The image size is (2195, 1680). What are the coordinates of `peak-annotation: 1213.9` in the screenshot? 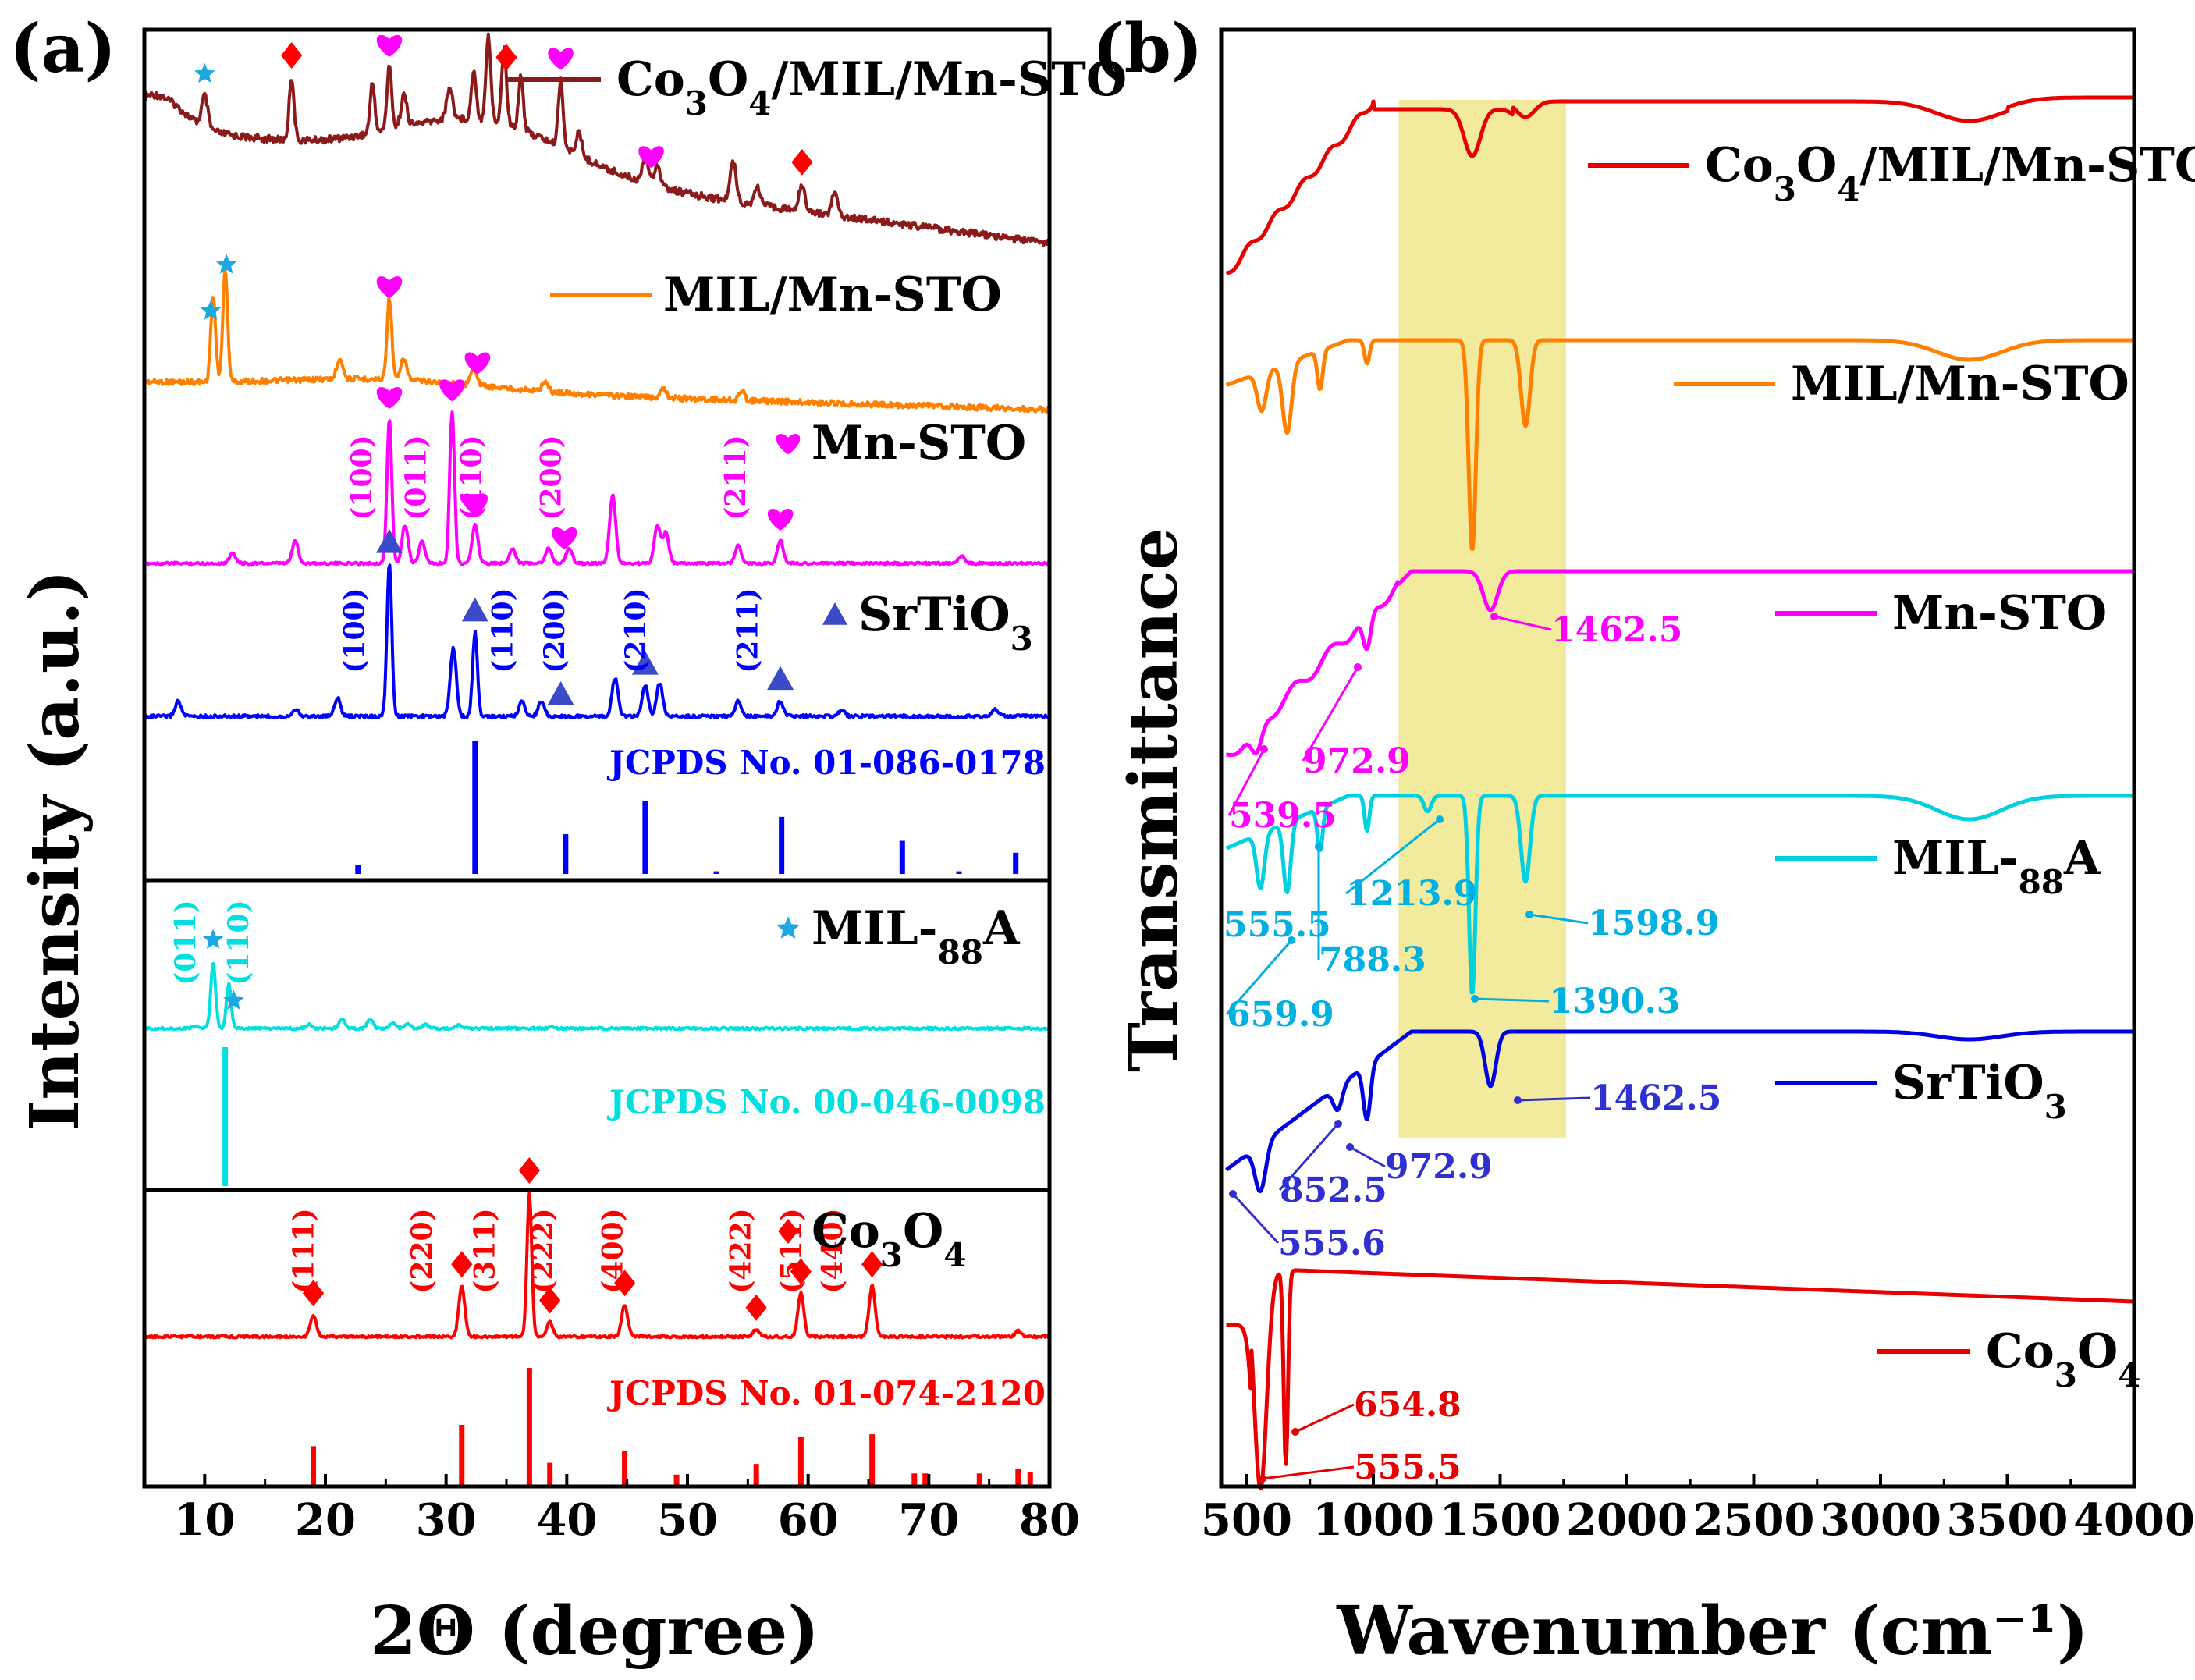 It's located at (1412, 894).